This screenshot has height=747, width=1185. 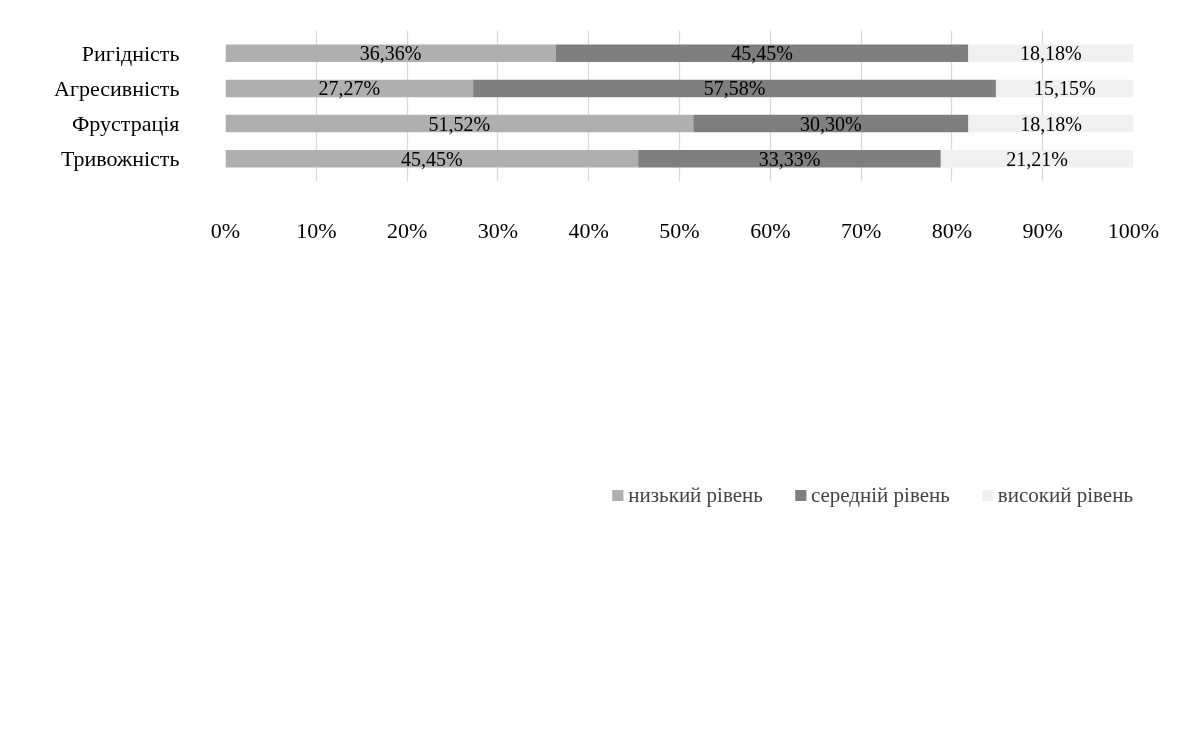 I want to click on data-label: 57,58%, so click(x=734, y=88).